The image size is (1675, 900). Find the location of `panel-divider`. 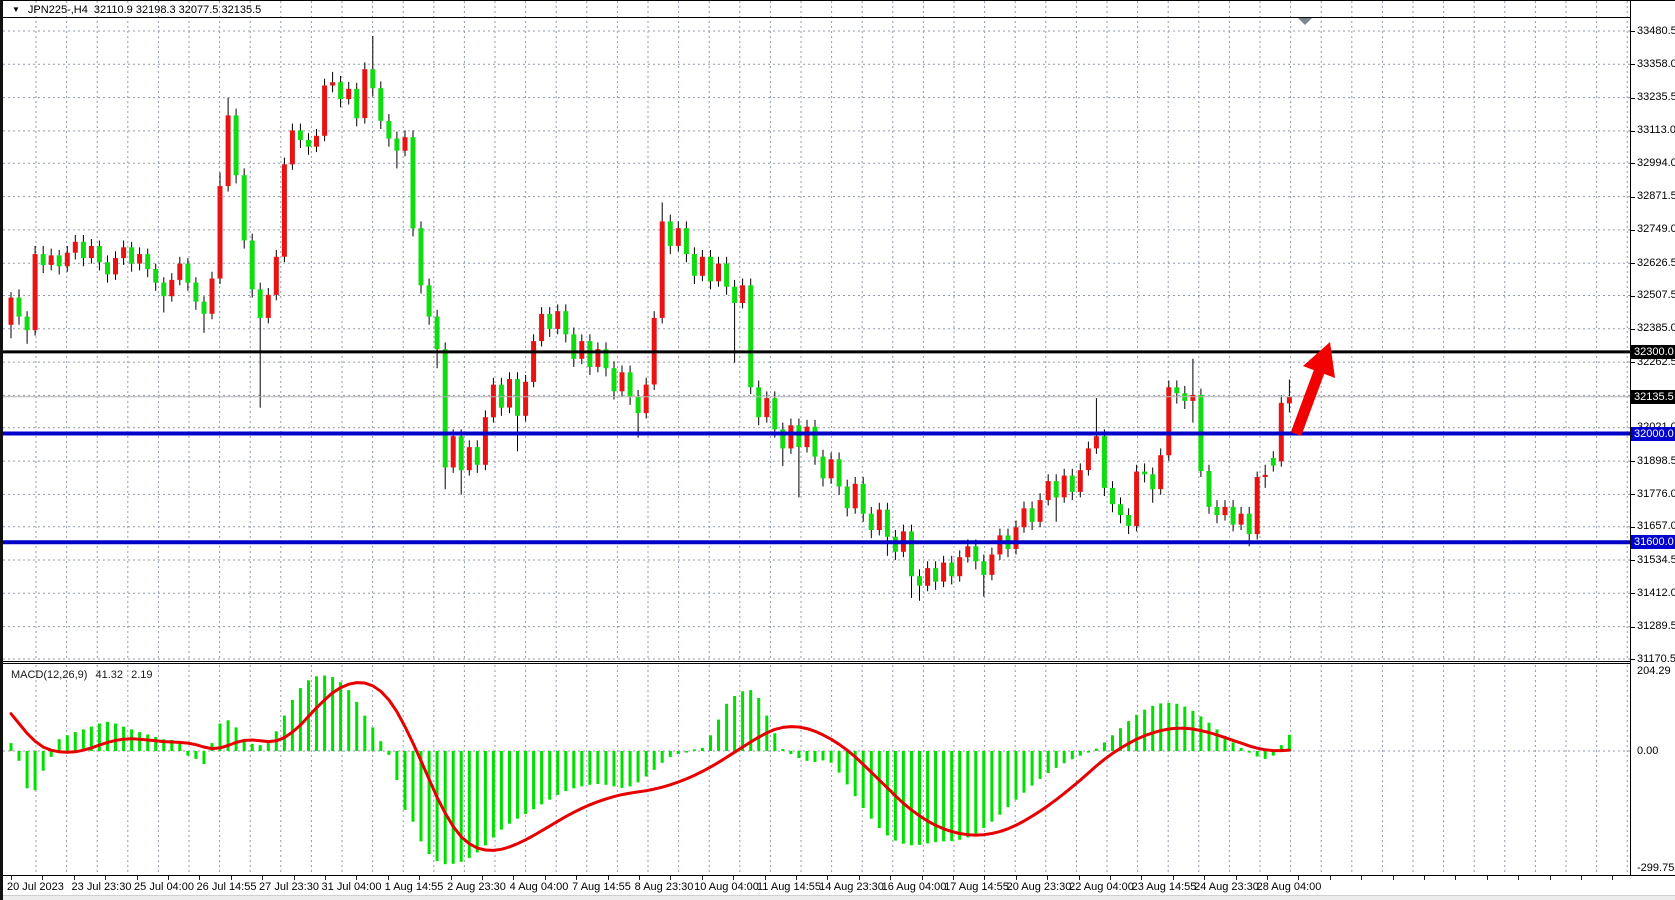

panel-divider is located at coordinates (839, 662).